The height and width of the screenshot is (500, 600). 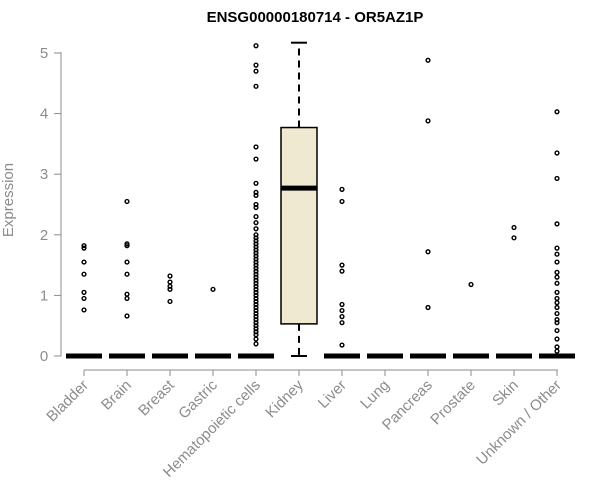 What do you see at coordinates (116, 395) in the screenshot?
I see `x-tick-label: Brain` at bounding box center [116, 395].